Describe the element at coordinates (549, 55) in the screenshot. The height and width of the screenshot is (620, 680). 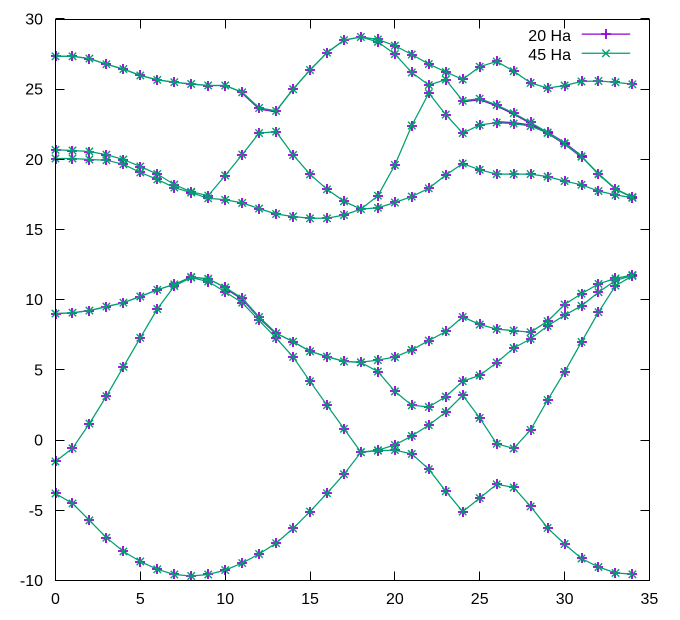
I see `svg-text: 45 Ha` at that location.